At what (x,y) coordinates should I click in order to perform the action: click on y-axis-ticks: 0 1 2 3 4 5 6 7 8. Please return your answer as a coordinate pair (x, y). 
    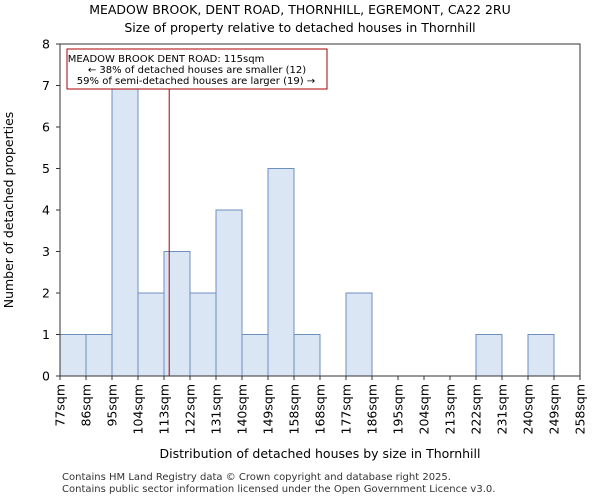
    Looking at the image, I should click on (51, 210).